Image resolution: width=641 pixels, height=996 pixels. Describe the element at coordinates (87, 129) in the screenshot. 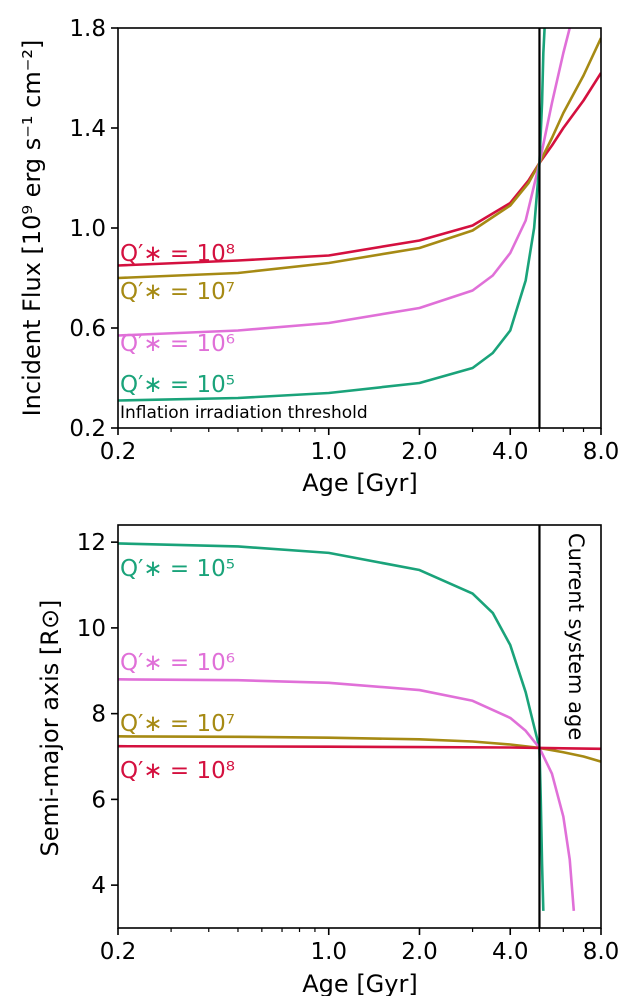

I see `y-tick-label: 1.4` at that location.